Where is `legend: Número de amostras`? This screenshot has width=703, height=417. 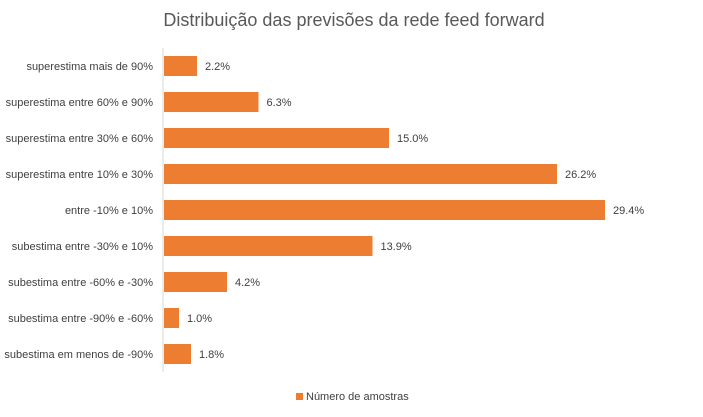 legend: Número de amostras is located at coordinates (352, 397).